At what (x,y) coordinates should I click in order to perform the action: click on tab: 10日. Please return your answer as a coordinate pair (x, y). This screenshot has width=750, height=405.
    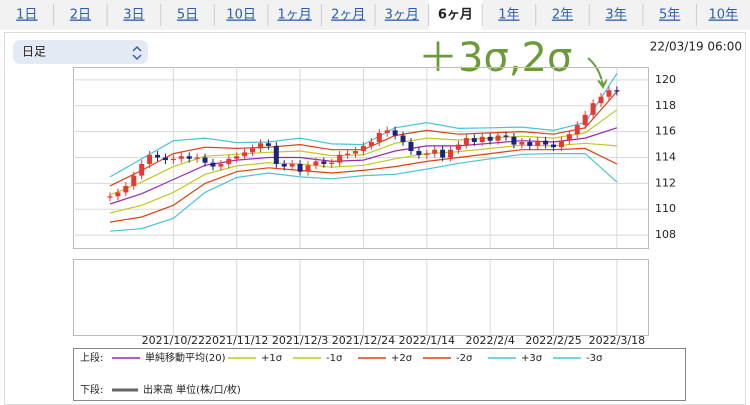
    Looking at the image, I should click on (241, 15).